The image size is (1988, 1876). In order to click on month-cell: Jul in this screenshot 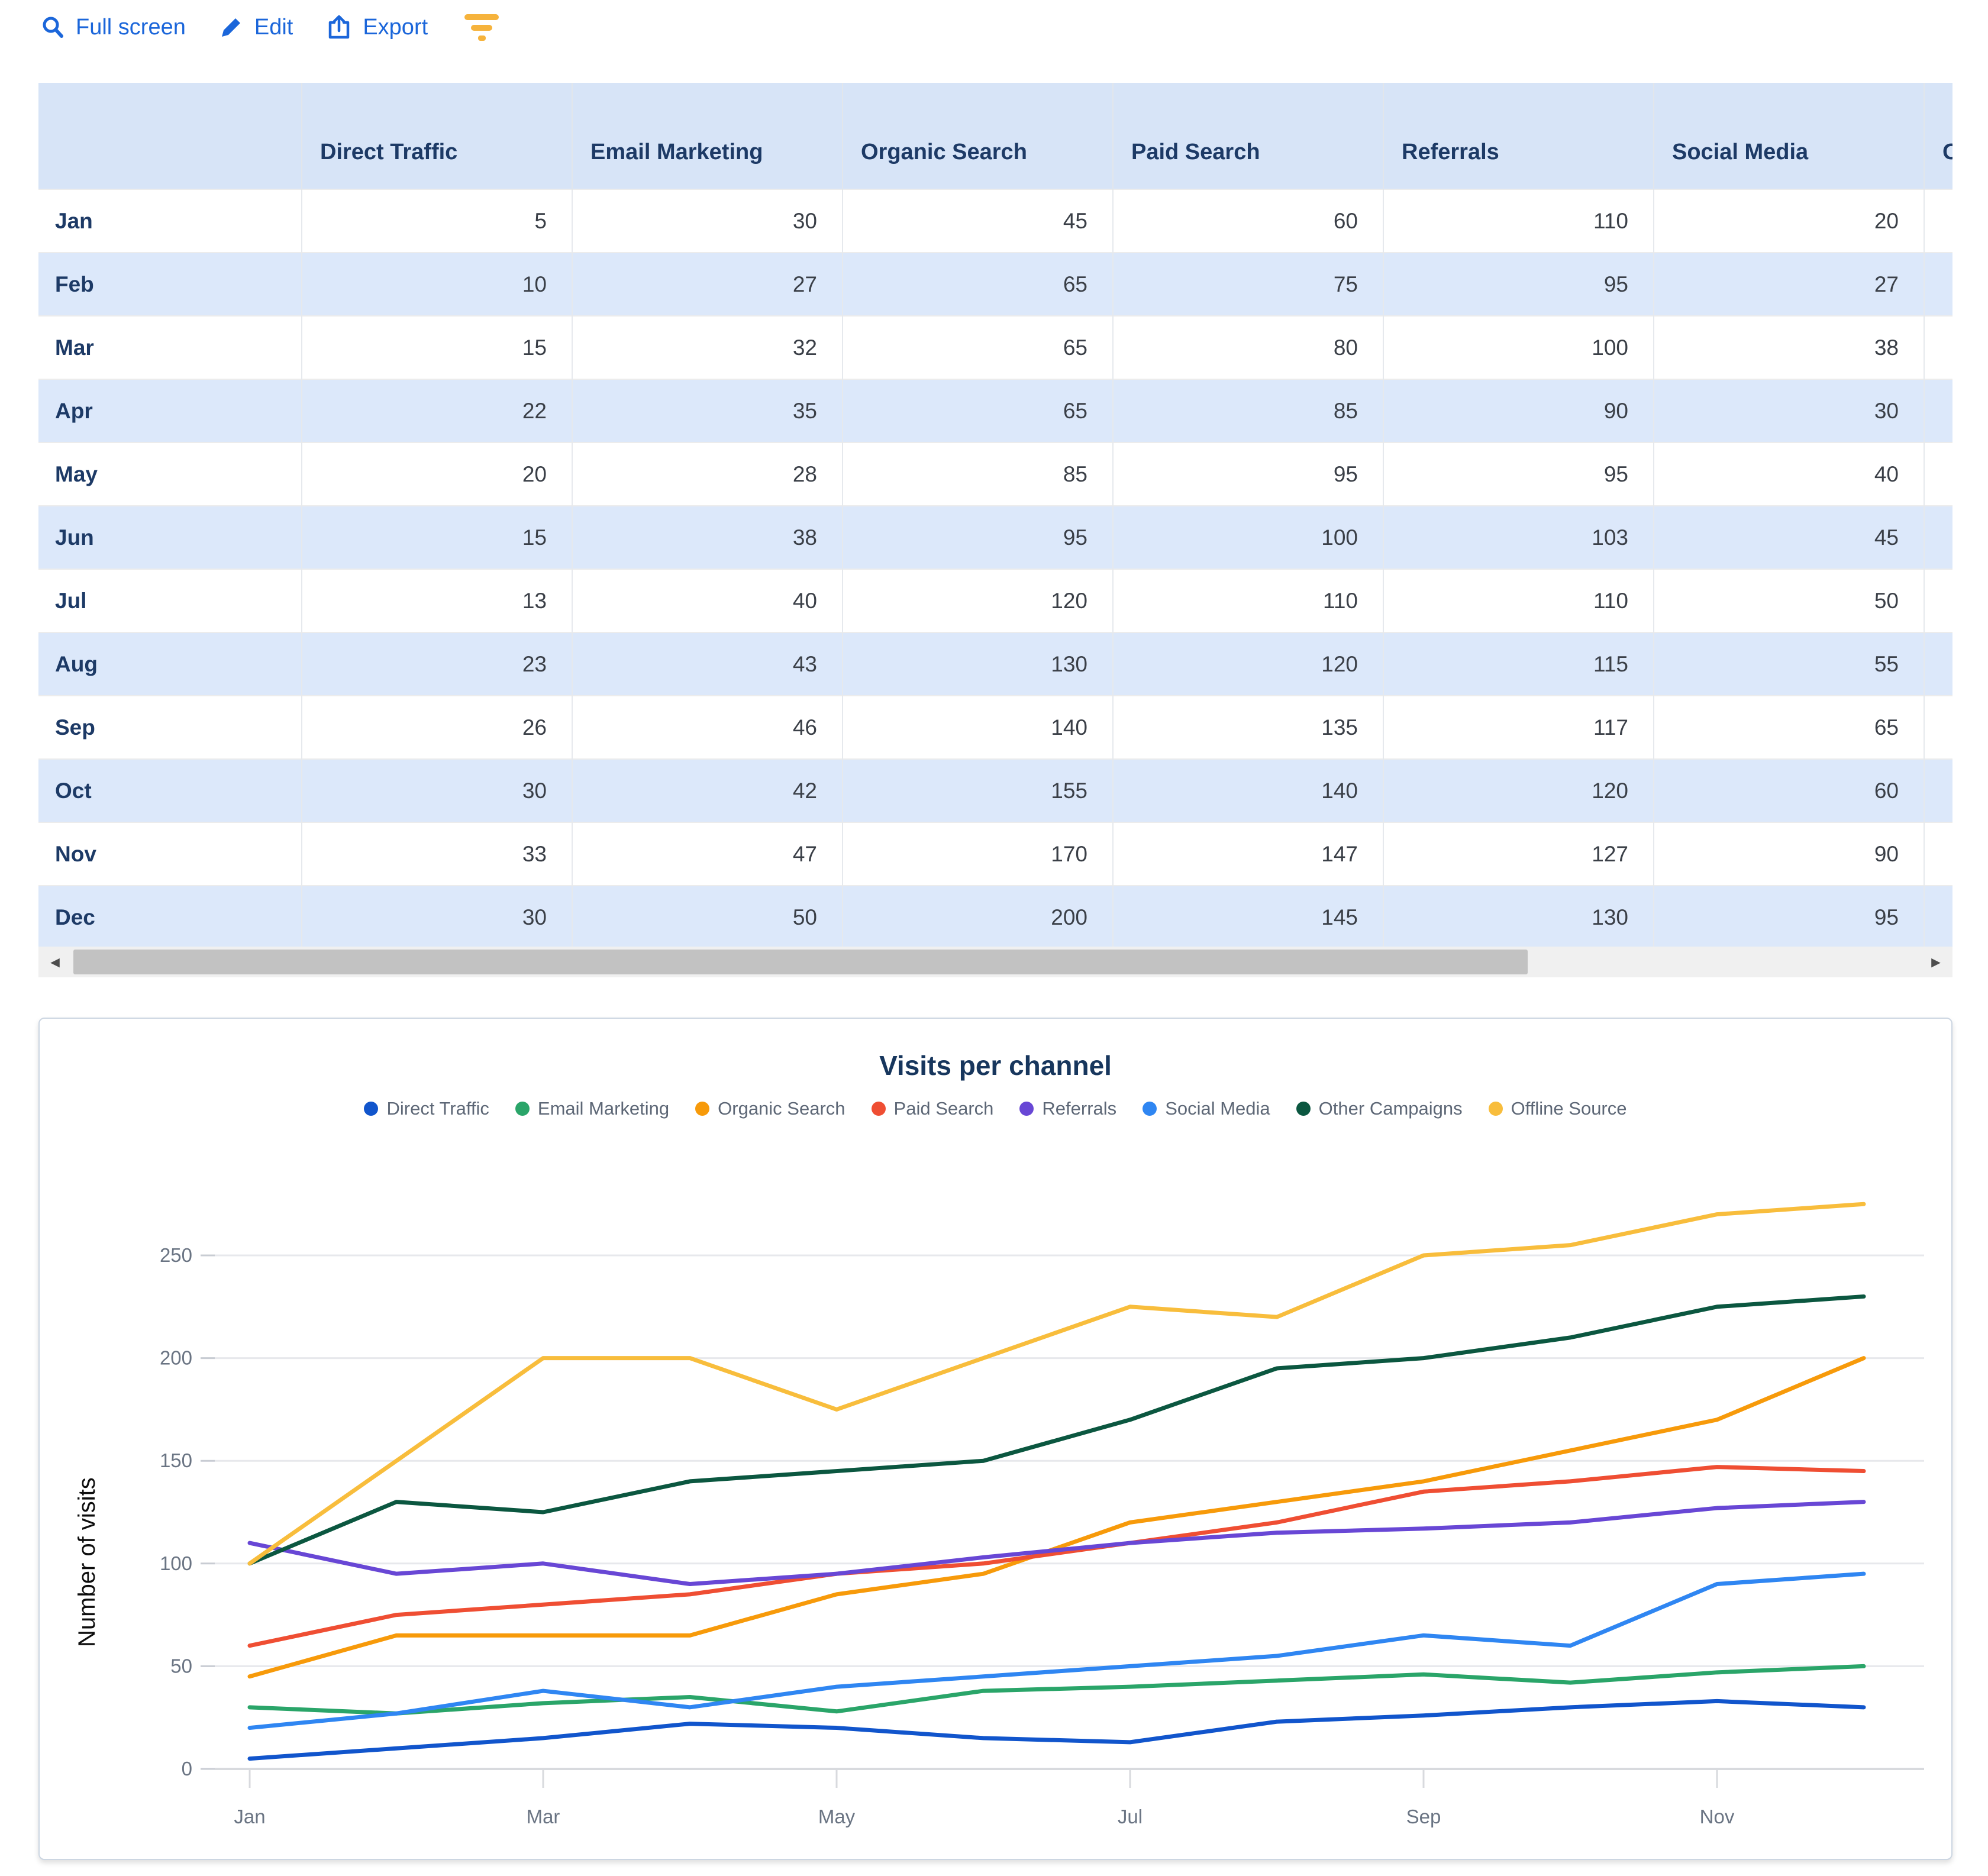, I will do `click(170, 600)`.